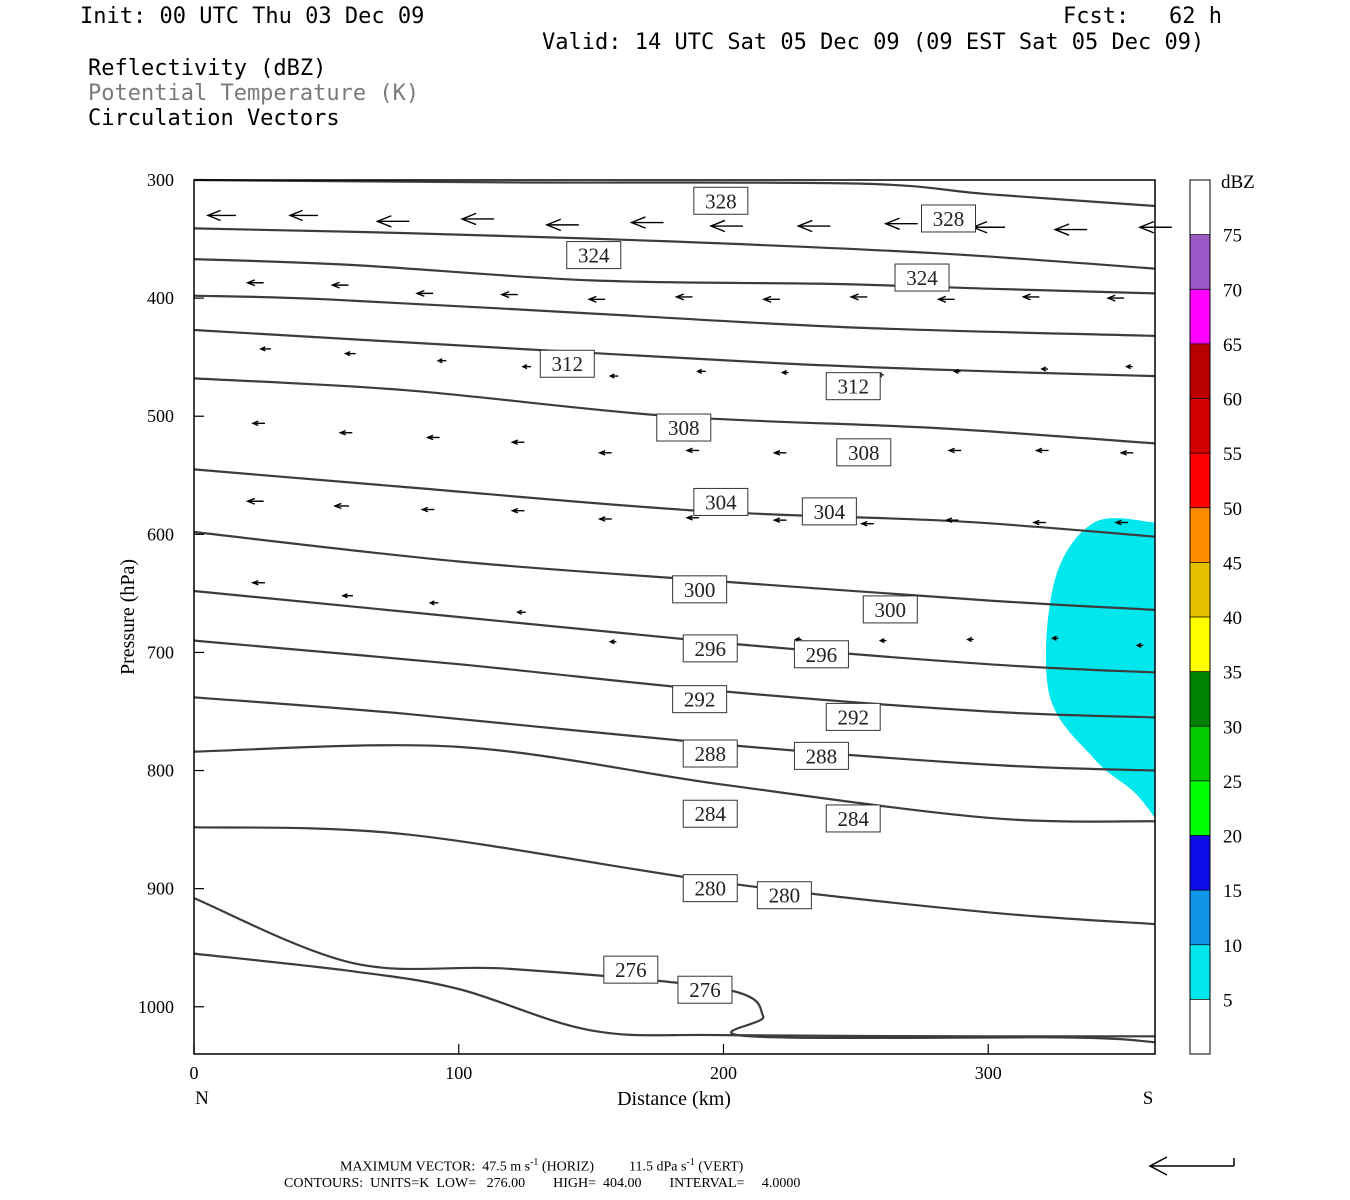 The image size is (1350, 1200). What do you see at coordinates (1232, 236) in the screenshot?
I see `colorbar-label: 75` at bounding box center [1232, 236].